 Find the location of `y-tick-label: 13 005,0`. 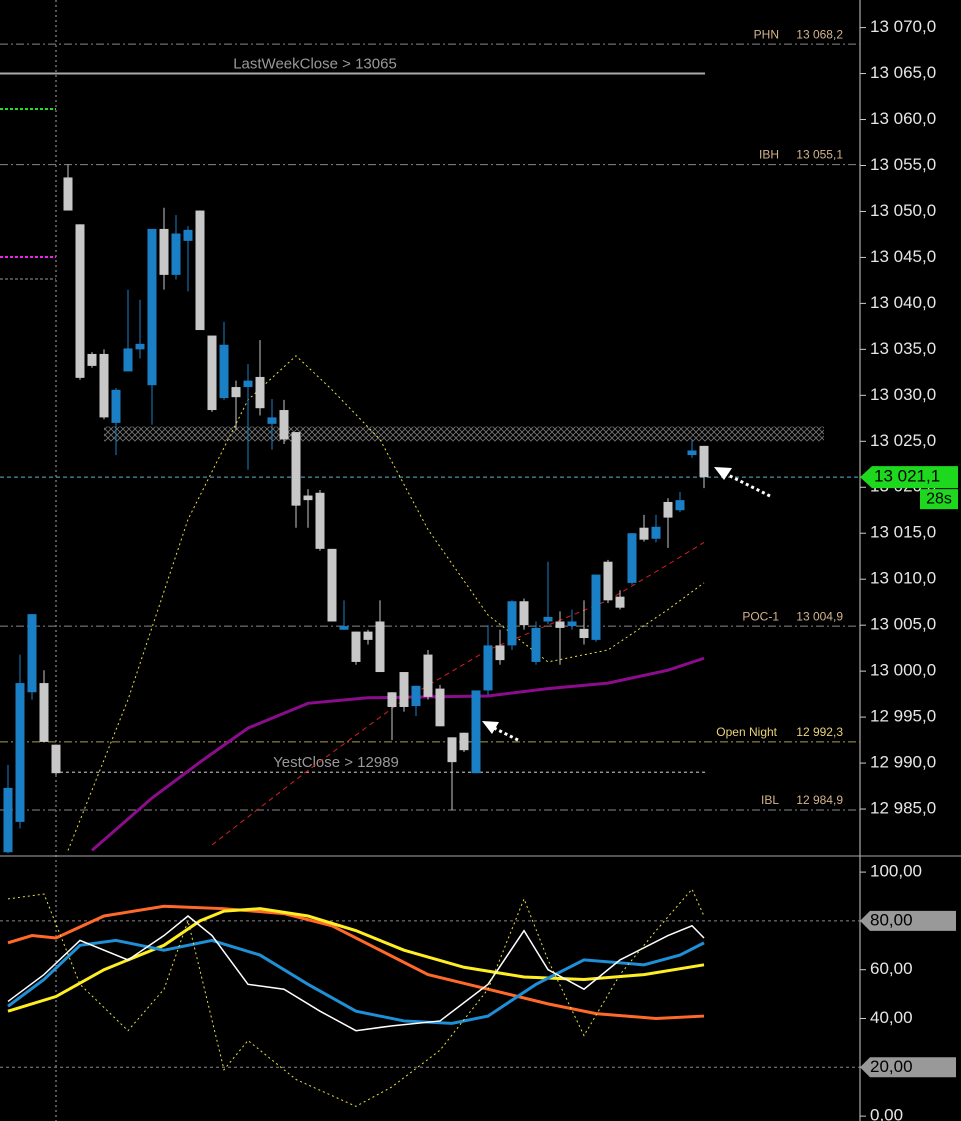

y-tick-label: 13 005,0 is located at coordinates (903, 624).